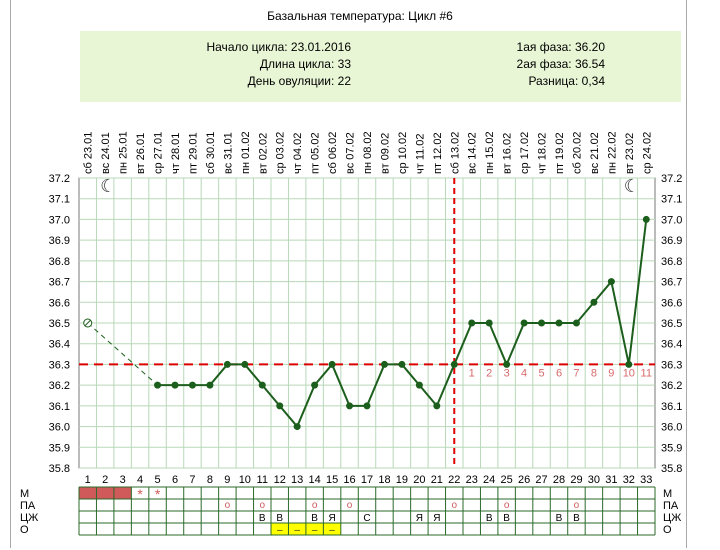 The image size is (720, 550). What do you see at coordinates (28, 506) in the screenshot?
I see `row-label-left: ПА` at bounding box center [28, 506].